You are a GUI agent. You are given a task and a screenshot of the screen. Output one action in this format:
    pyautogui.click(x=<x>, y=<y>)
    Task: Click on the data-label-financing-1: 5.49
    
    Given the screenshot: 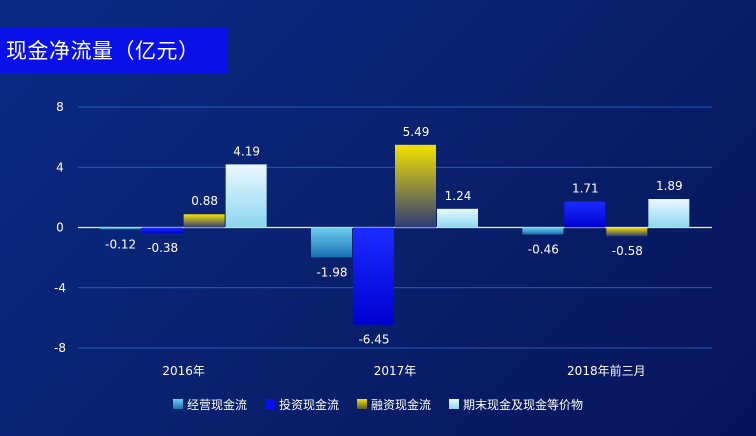 What is the action you would take?
    pyautogui.click(x=416, y=132)
    